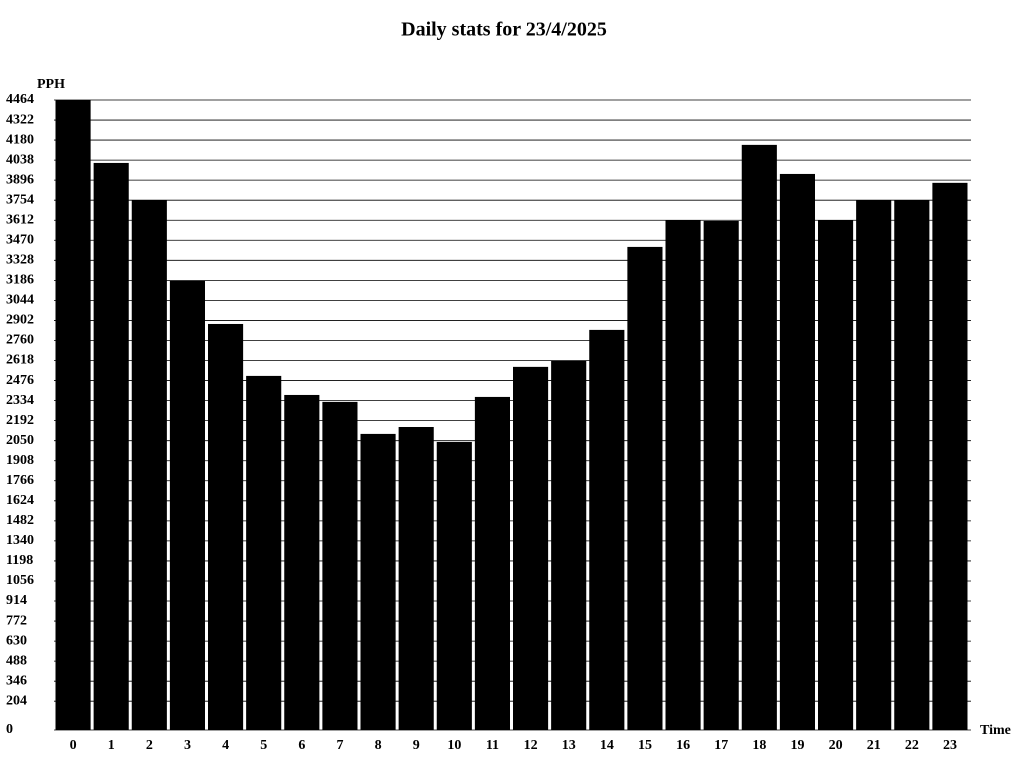 The height and width of the screenshot is (773, 1024). Describe the element at coordinates (20, 500) in the screenshot. I see `y-tick-label: 1624` at that location.